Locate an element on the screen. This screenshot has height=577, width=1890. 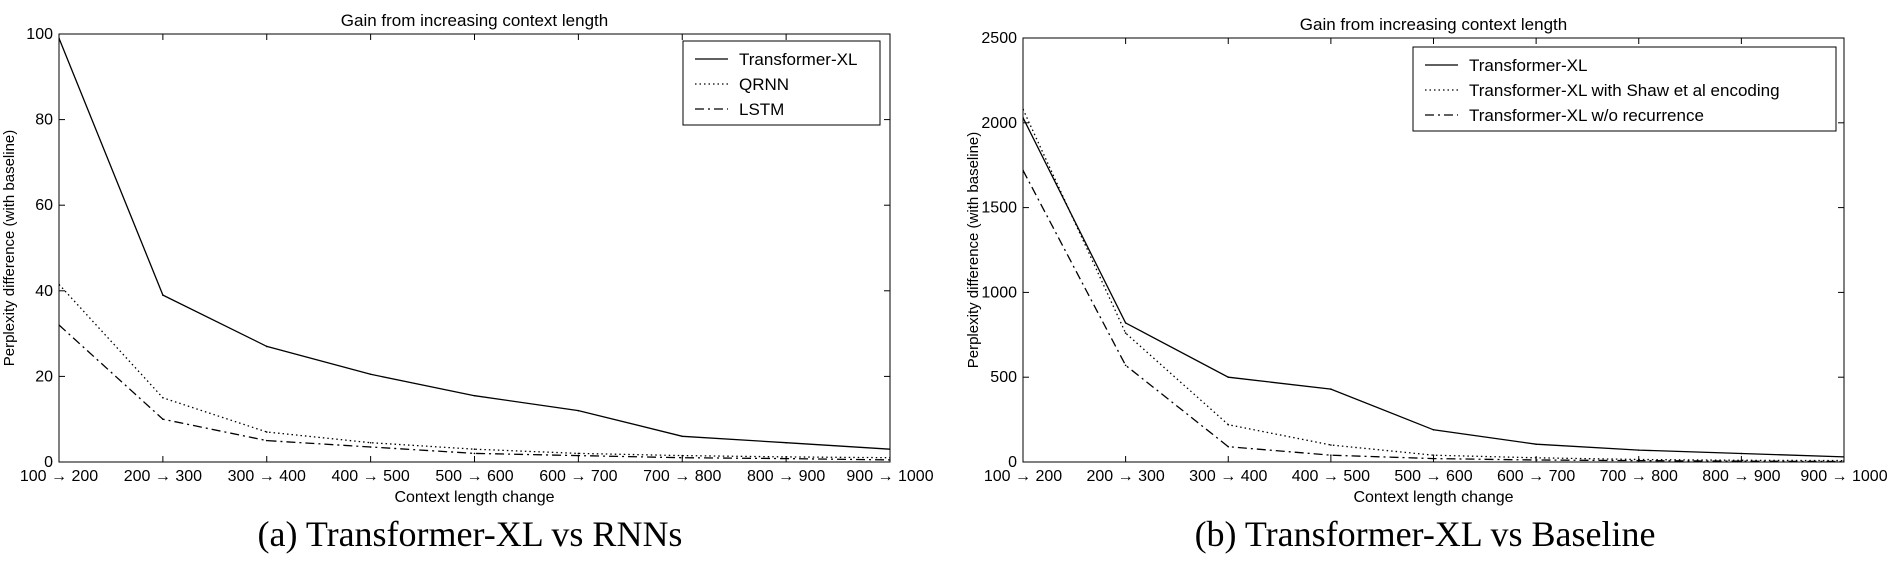
legend-label: LSTM is located at coordinates (761, 109).